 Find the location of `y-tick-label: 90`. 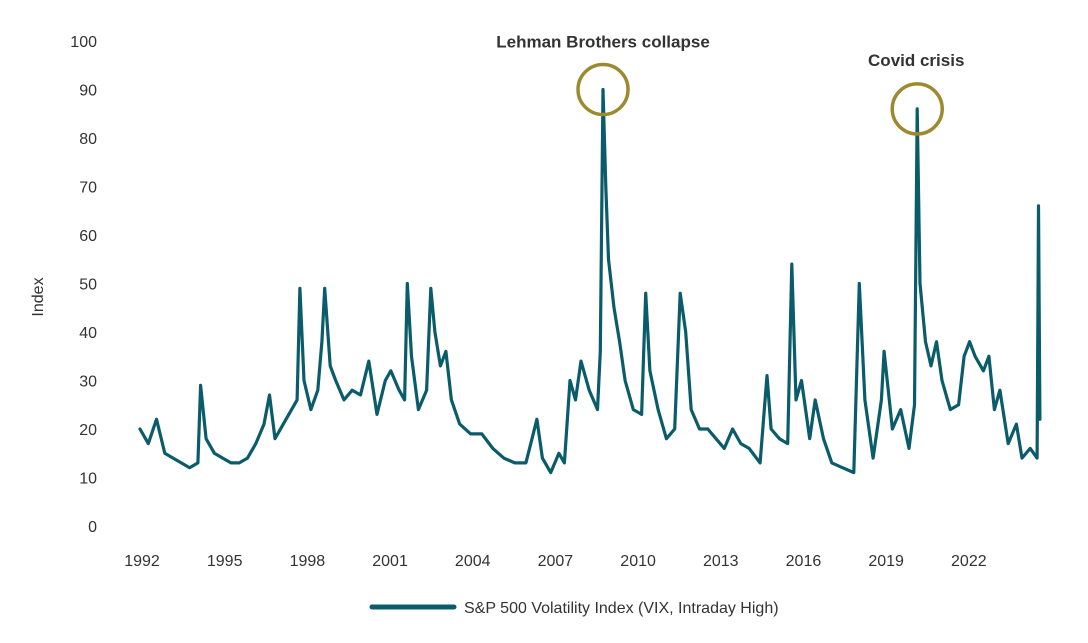

y-tick-label: 90 is located at coordinates (88, 91).